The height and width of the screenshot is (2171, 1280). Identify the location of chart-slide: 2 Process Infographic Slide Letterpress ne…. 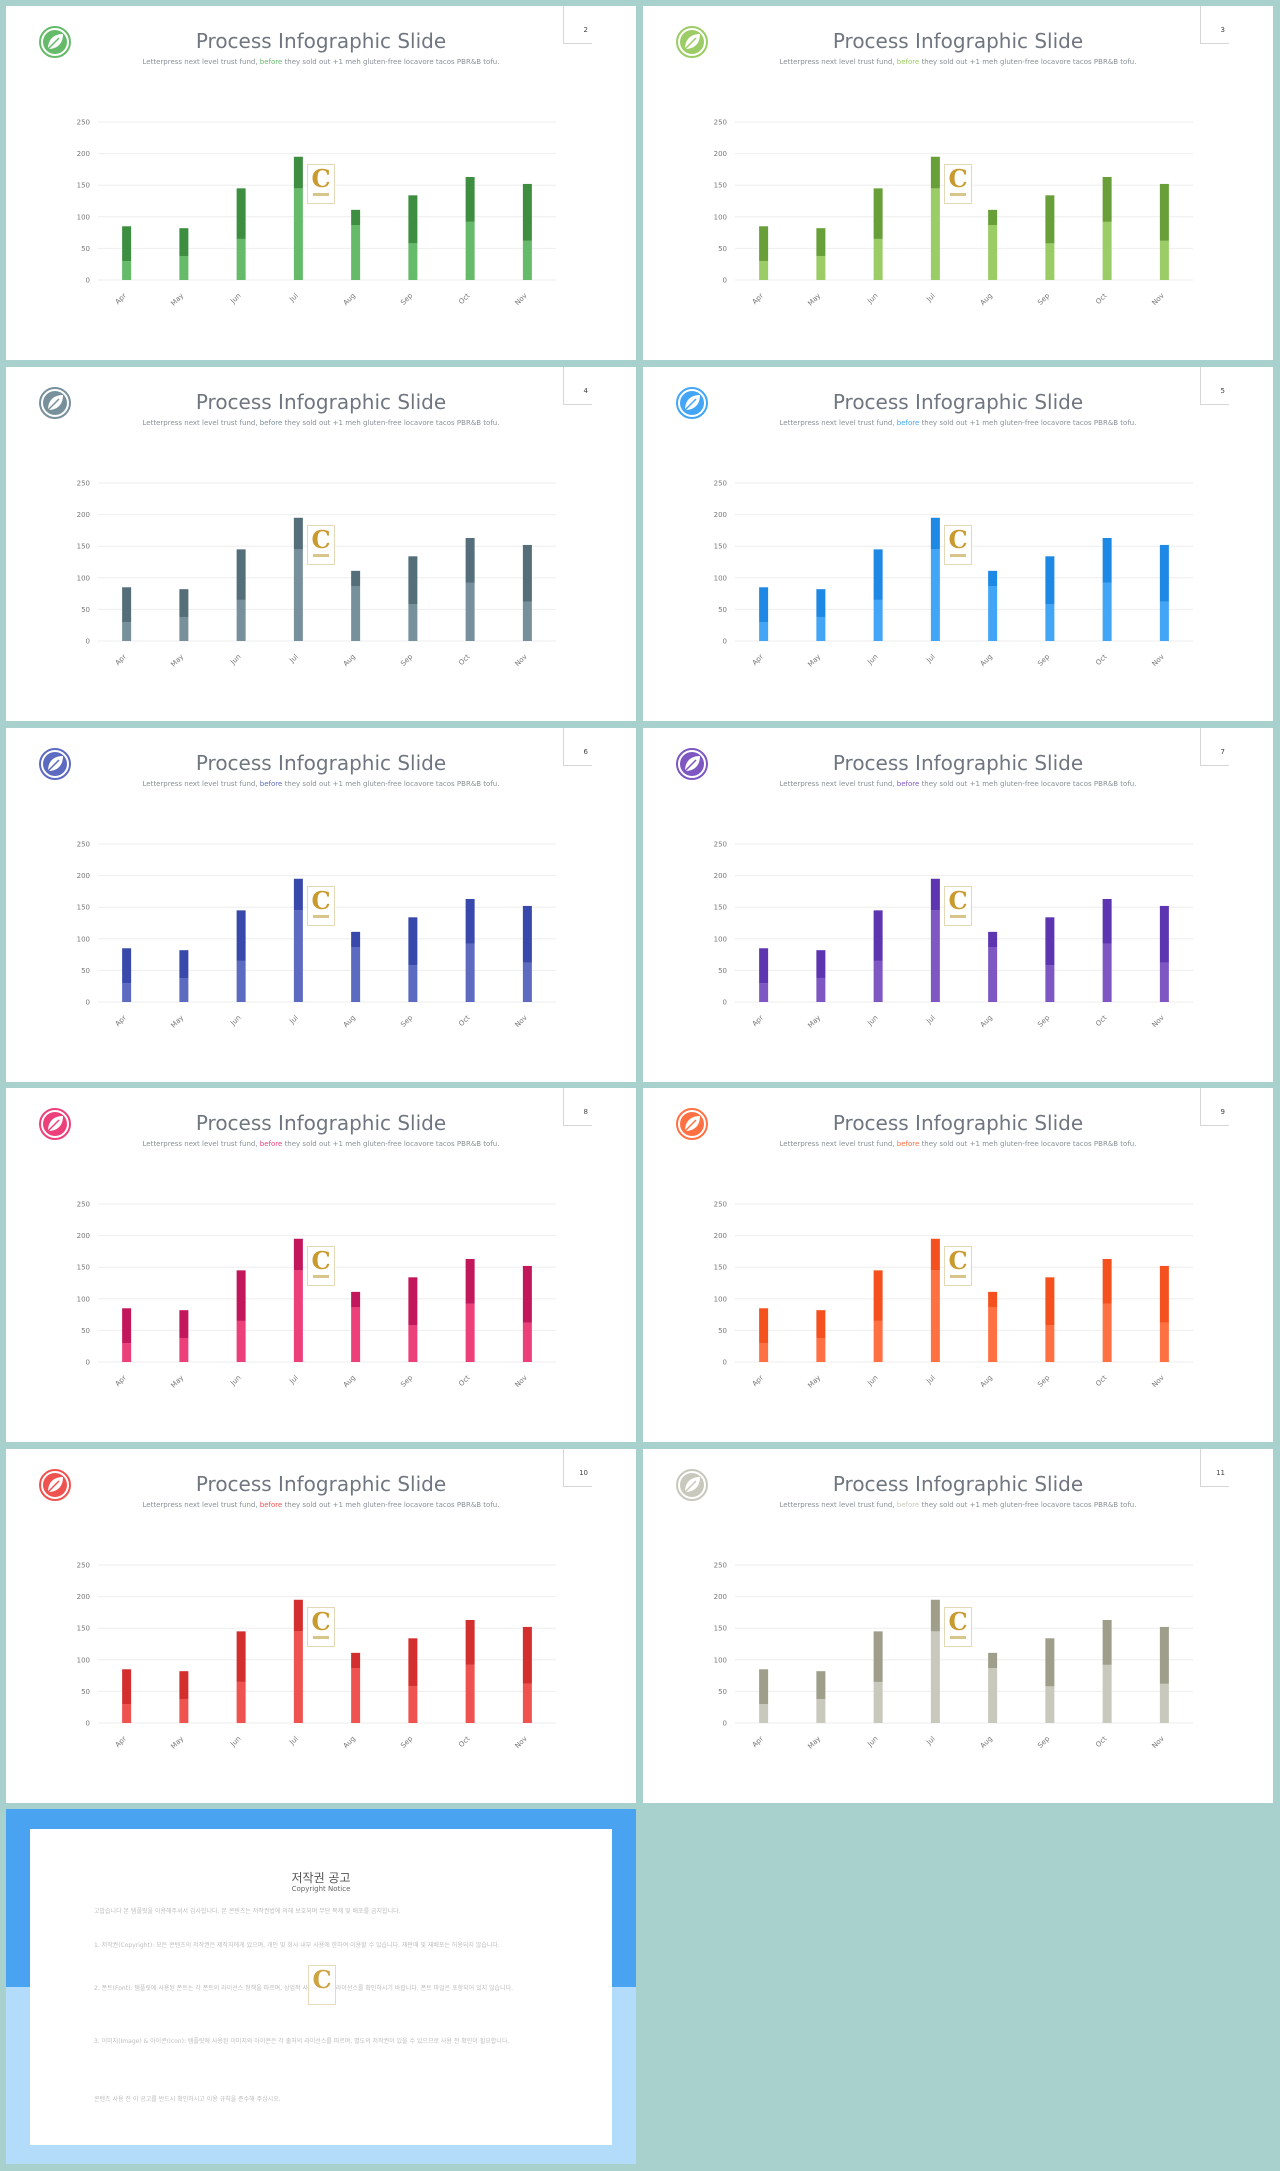
(321, 183).